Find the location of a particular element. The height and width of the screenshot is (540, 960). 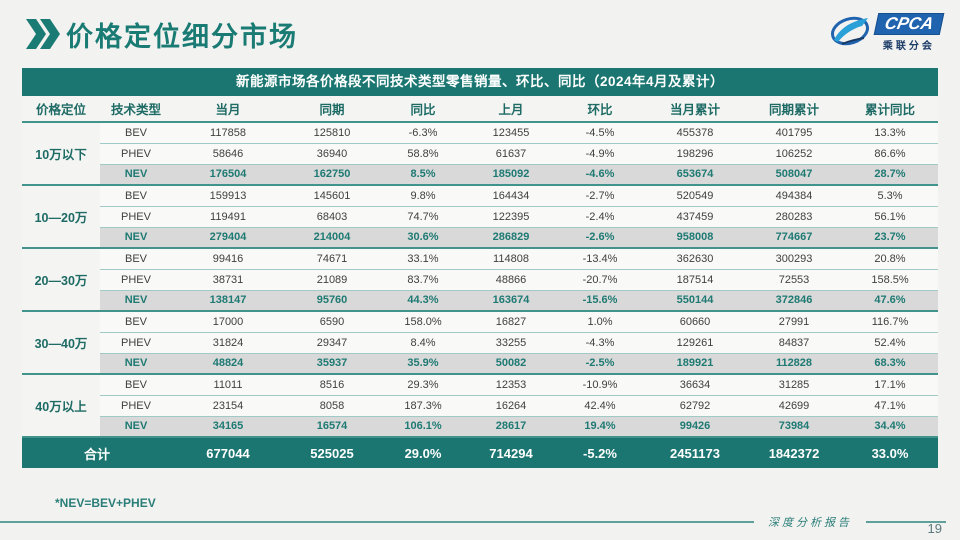

value-cell: -4.3% is located at coordinates (600, 343).